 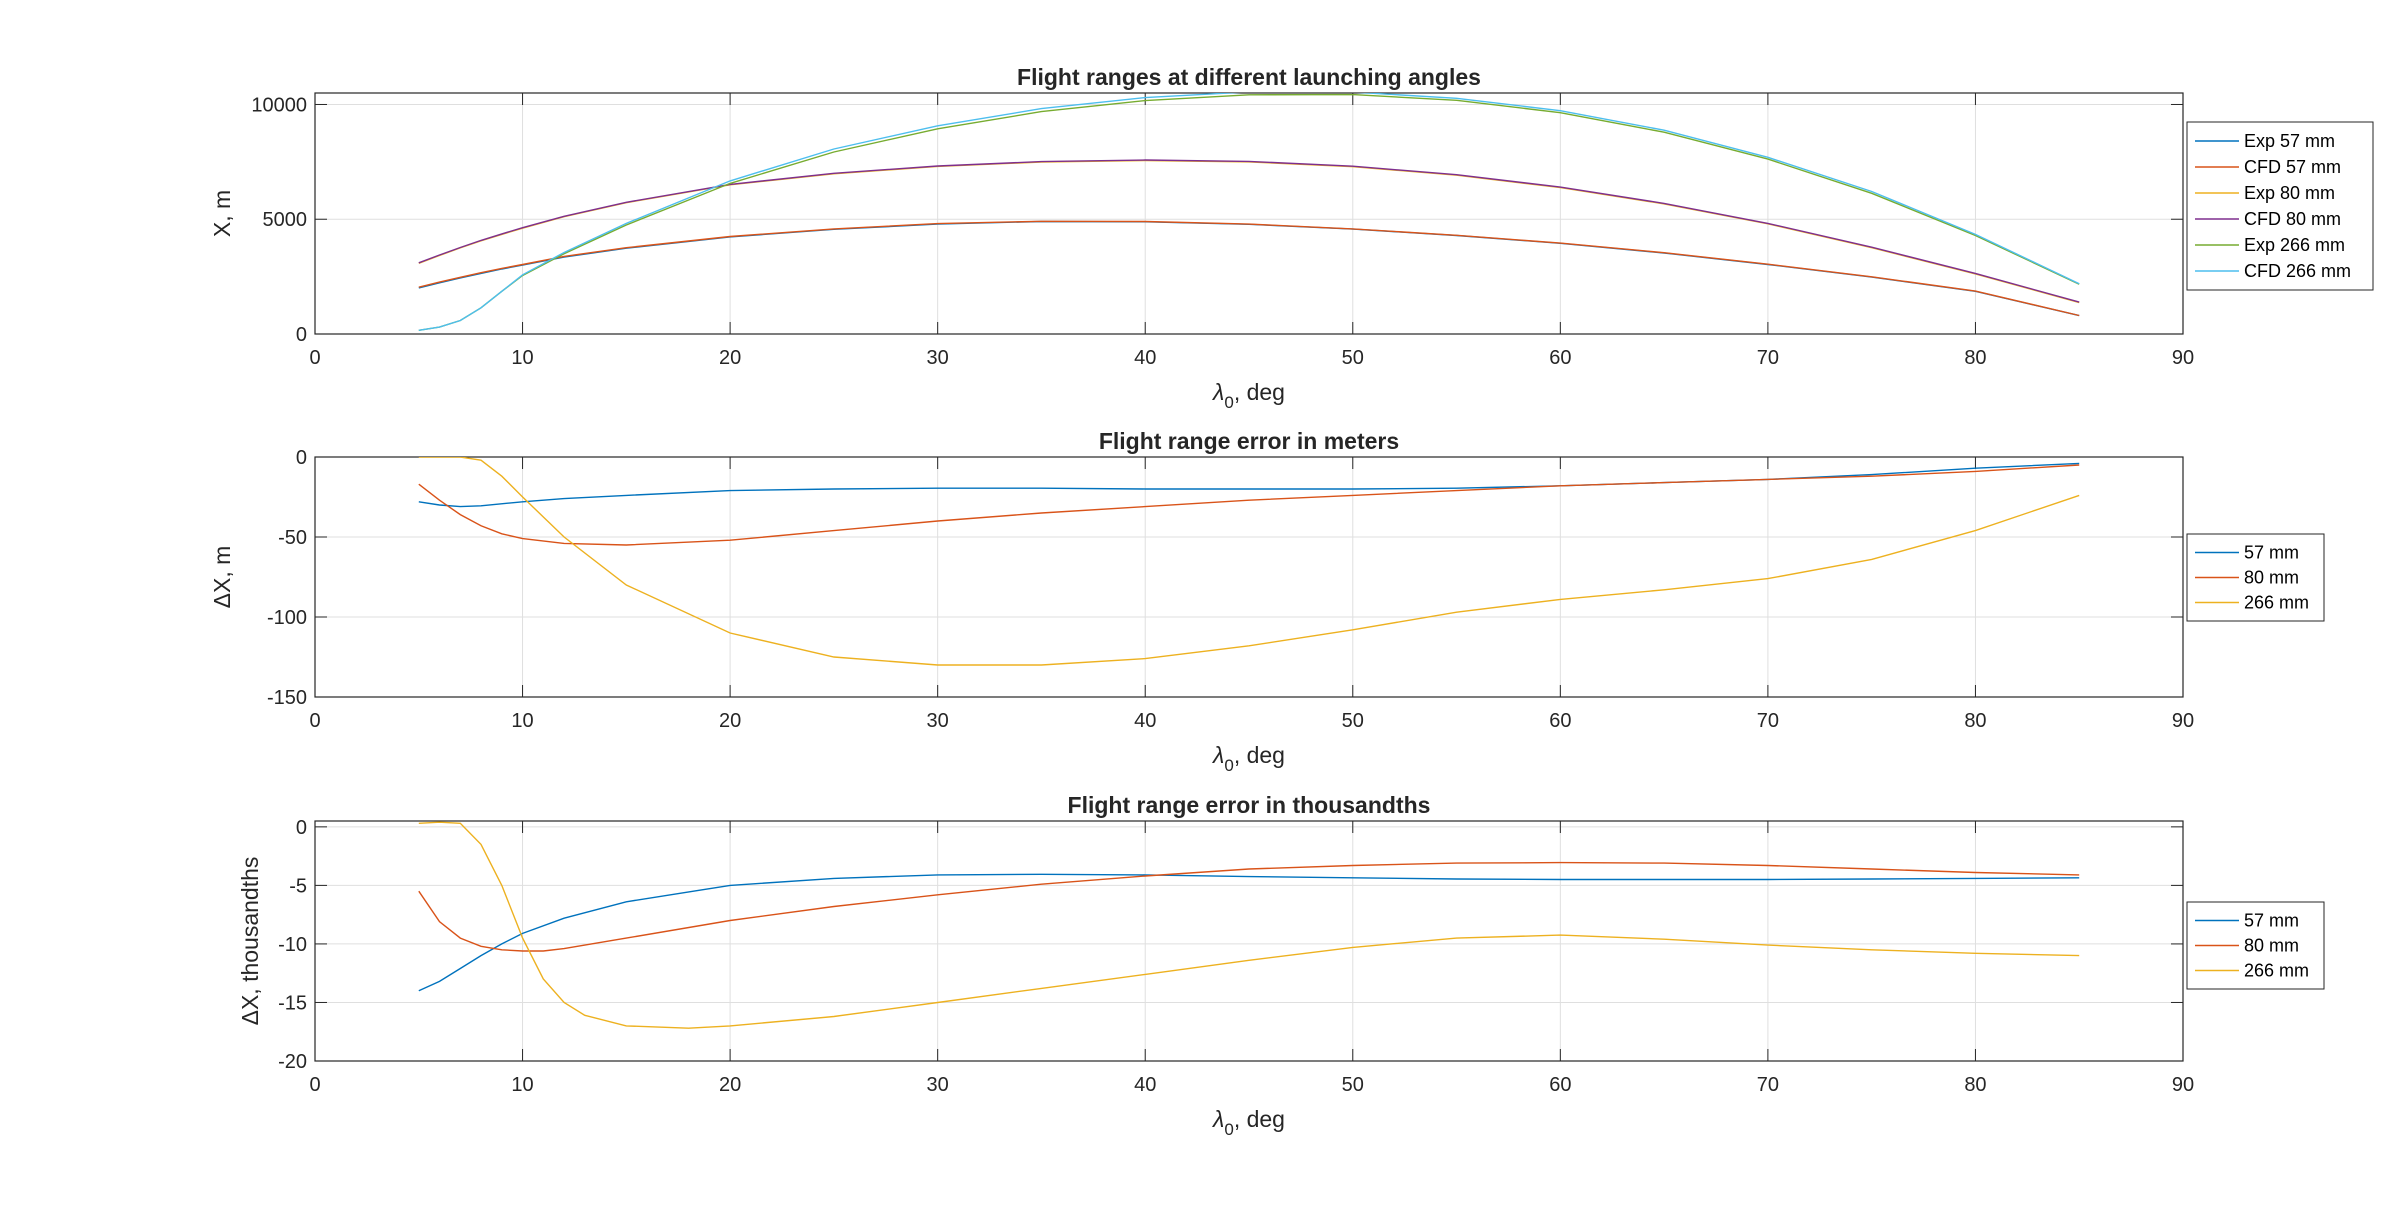 What do you see at coordinates (292, 1062) in the screenshot?
I see `y-tick-label: -20` at bounding box center [292, 1062].